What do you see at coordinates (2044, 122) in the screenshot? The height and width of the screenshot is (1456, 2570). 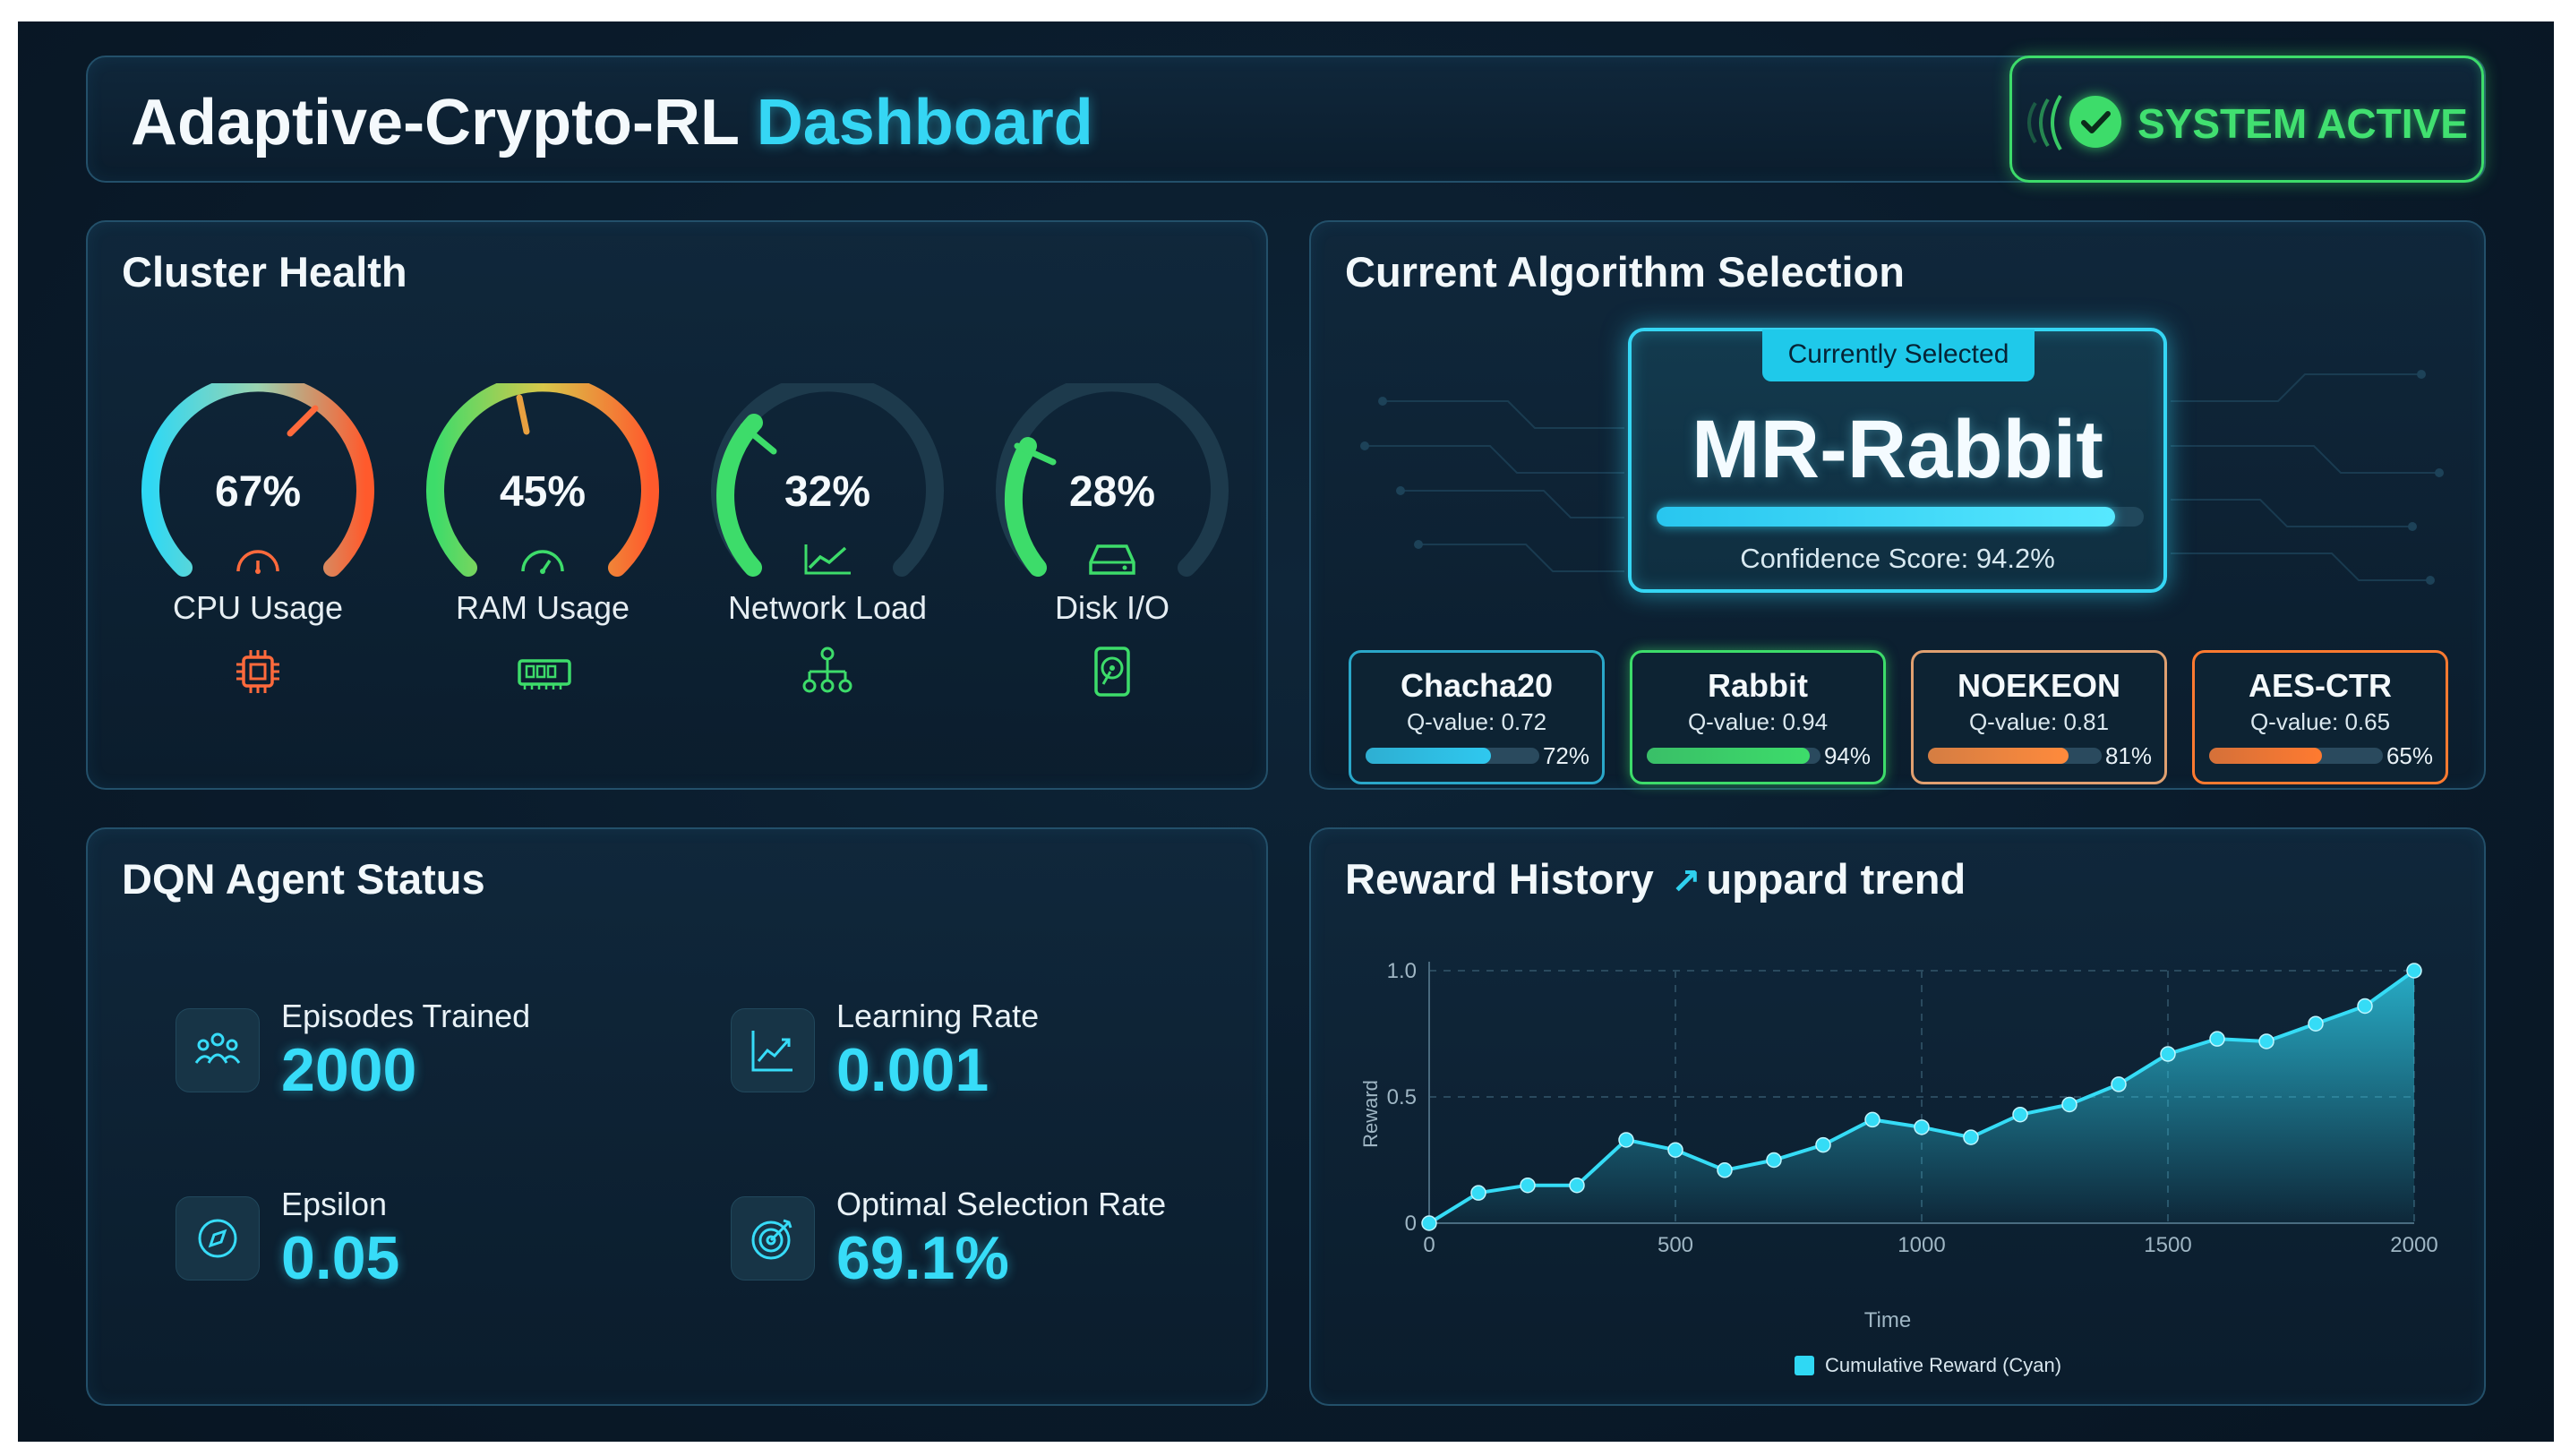 I see `signal-waves-icon` at bounding box center [2044, 122].